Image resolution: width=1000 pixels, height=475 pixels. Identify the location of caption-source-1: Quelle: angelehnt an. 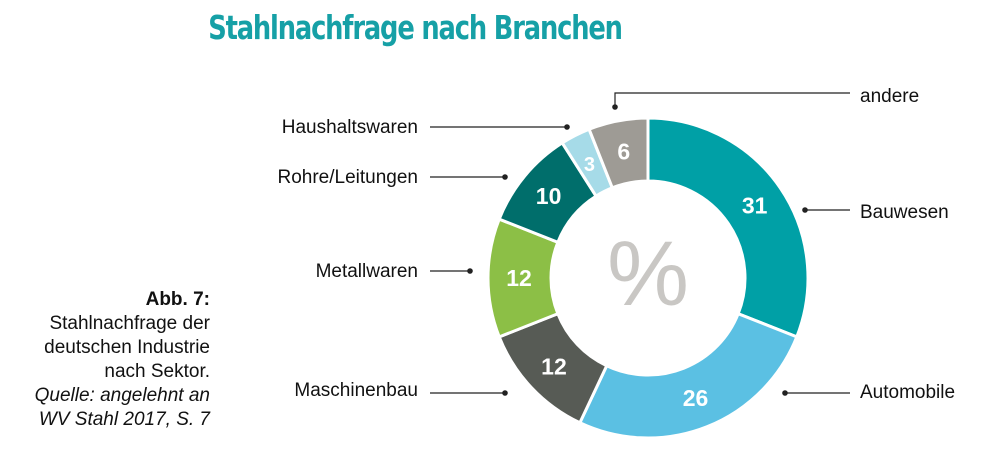
(122, 395).